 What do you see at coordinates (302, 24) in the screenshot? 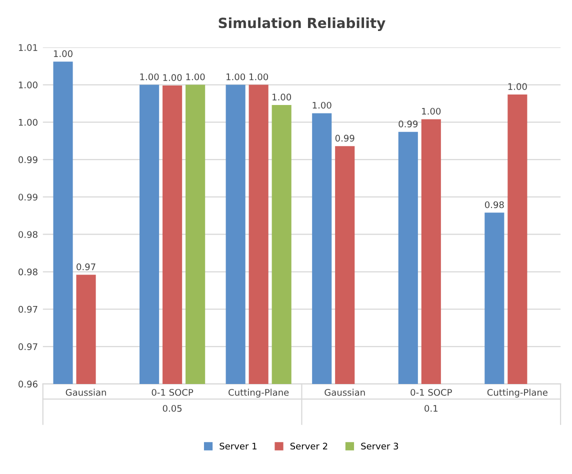
I see `chart-title: Simulation Reliability` at bounding box center [302, 24].